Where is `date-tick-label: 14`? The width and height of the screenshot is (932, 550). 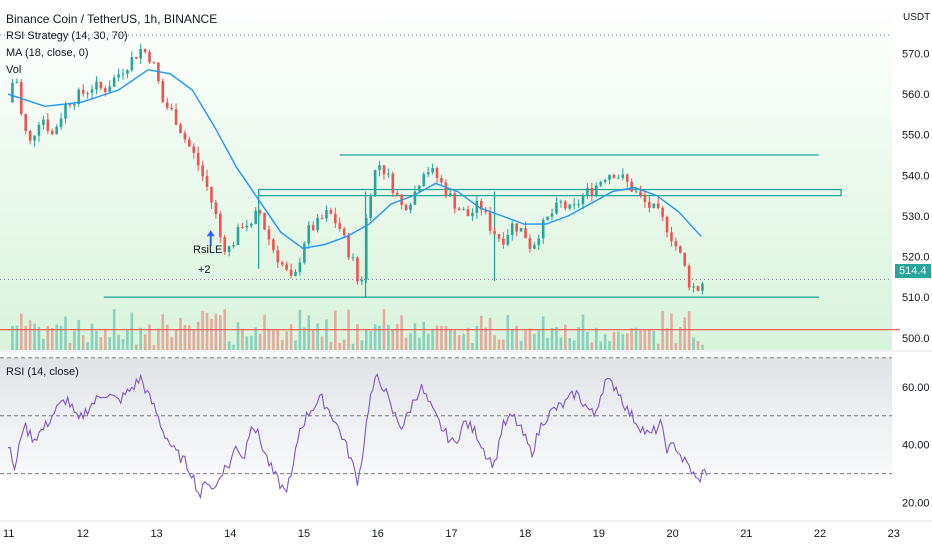 date-tick-label: 14 is located at coordinates (230, 534).